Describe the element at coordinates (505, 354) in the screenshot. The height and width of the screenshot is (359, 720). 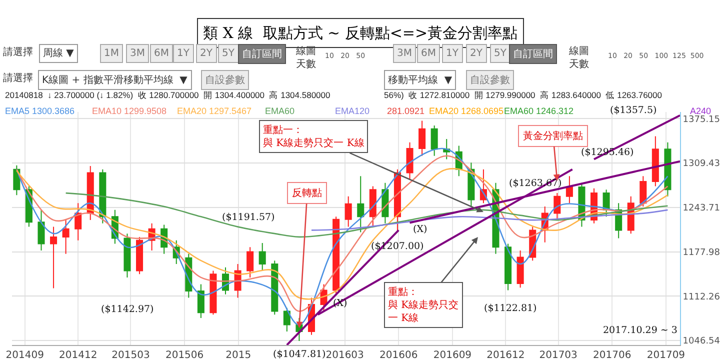
I see `x-tick-label: 201612` at that location.